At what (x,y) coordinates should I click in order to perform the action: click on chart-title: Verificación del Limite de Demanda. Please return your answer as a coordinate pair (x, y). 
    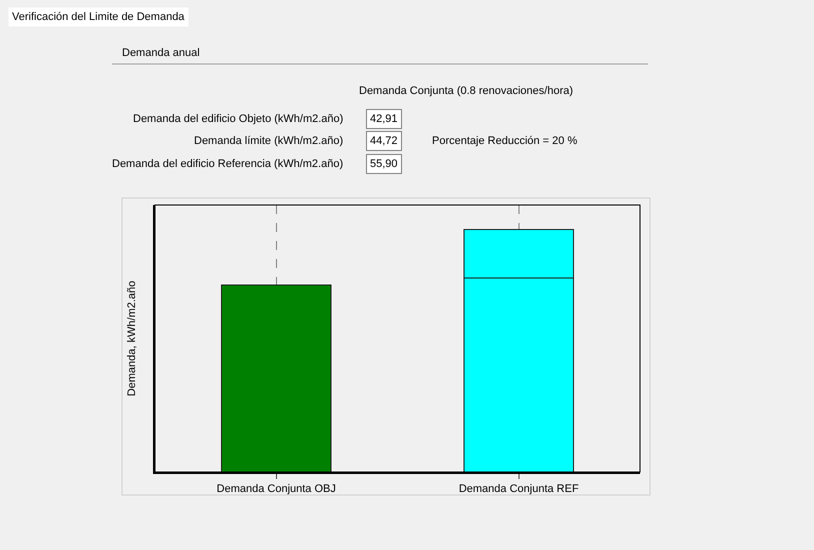
    Looking at the image, I should click on (99, 17).